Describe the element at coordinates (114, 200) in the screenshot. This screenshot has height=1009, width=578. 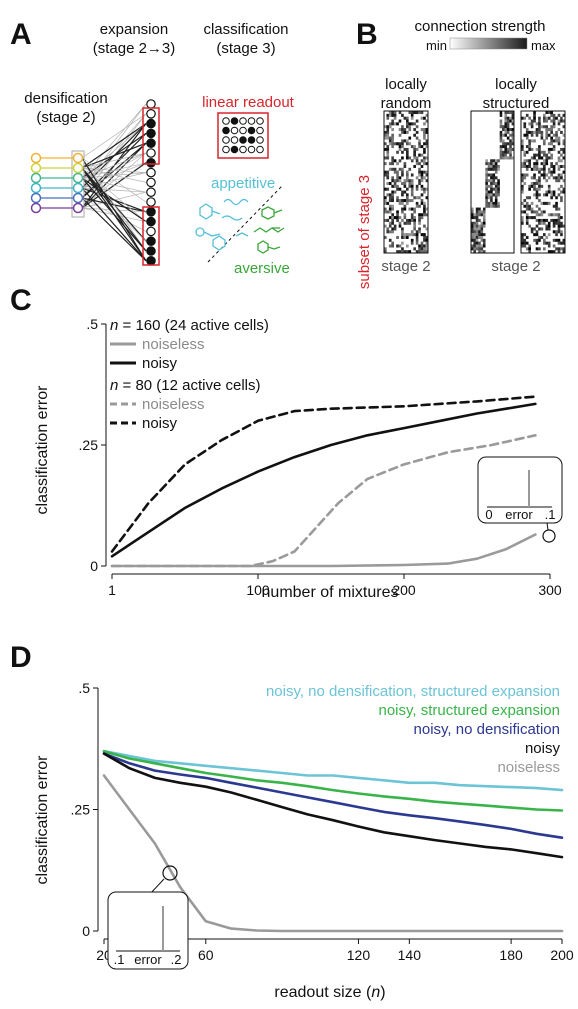
I see `expansion-connection` at that location.